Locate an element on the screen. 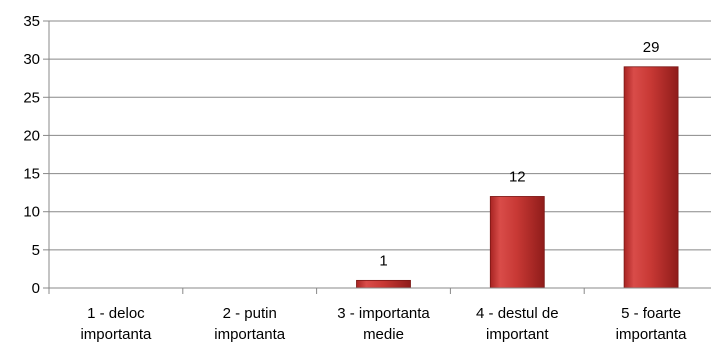 Image resolution: width=711 pixels, height=349 pixels. y-tick-label: 10 is located at coordinates (31, 212).